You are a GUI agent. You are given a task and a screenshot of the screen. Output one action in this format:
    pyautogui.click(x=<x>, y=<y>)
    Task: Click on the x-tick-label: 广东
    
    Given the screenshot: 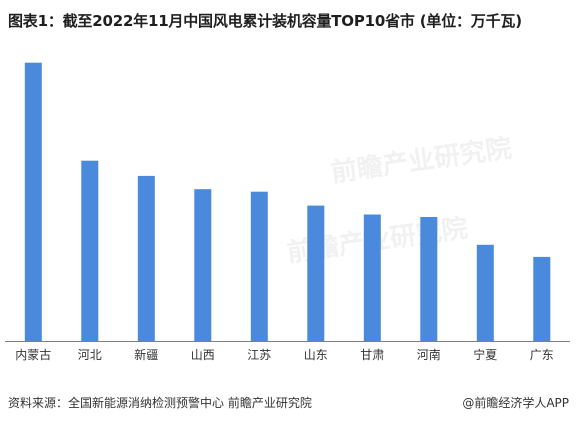 What is the action you would take?
    pyautogui.click(x=542, y=355)
    